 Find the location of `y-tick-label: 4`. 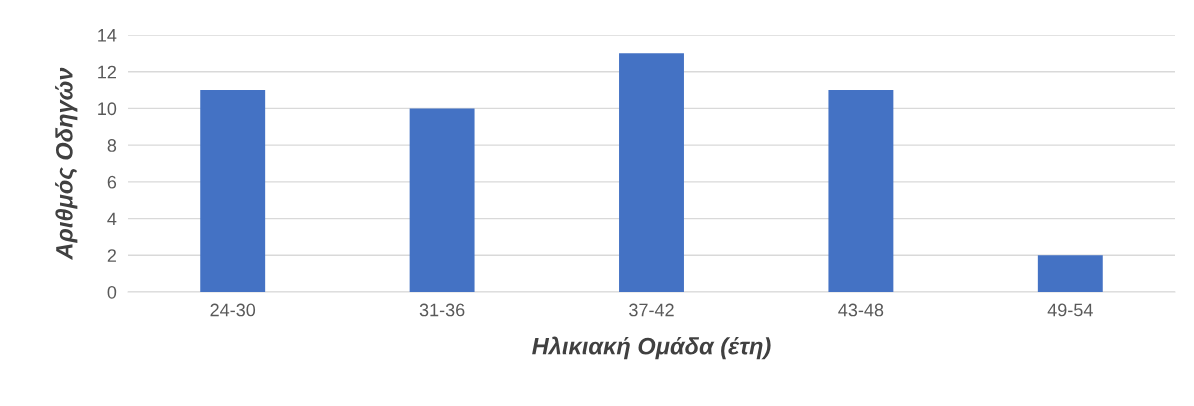

y-tick-label: 4 is located at coordinates (112, 219).